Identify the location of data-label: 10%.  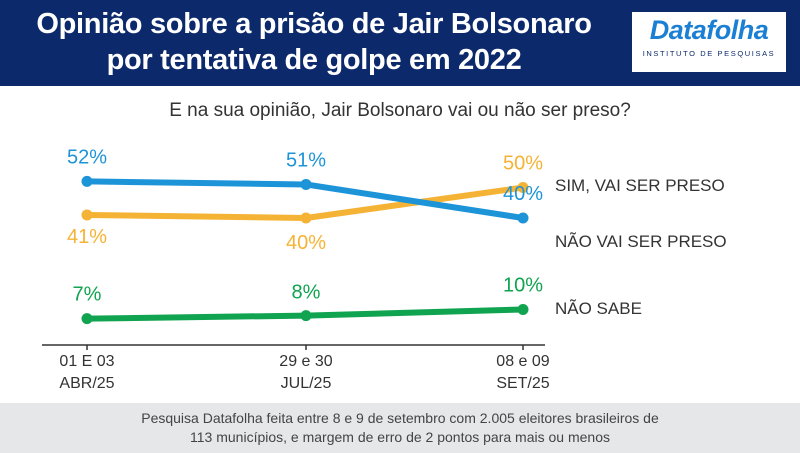
(523, 286).